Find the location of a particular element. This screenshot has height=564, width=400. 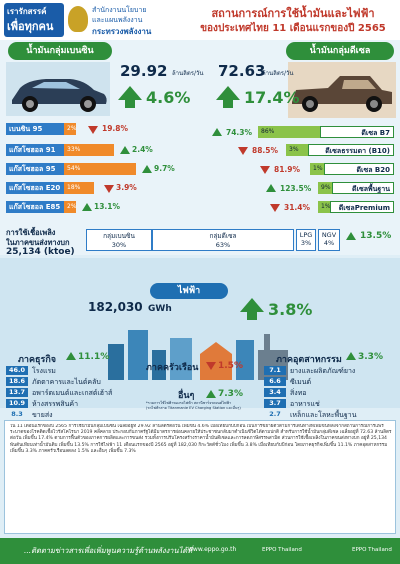

business-item-name: อพาร์ตเมนต์และเกสต์เฮ้าส์ is located at coordinates (72, 393).